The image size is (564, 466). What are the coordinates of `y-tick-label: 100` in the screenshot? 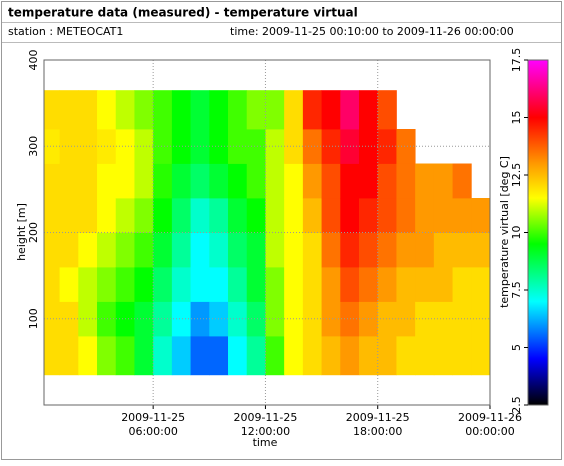 It's located at (33, 318).